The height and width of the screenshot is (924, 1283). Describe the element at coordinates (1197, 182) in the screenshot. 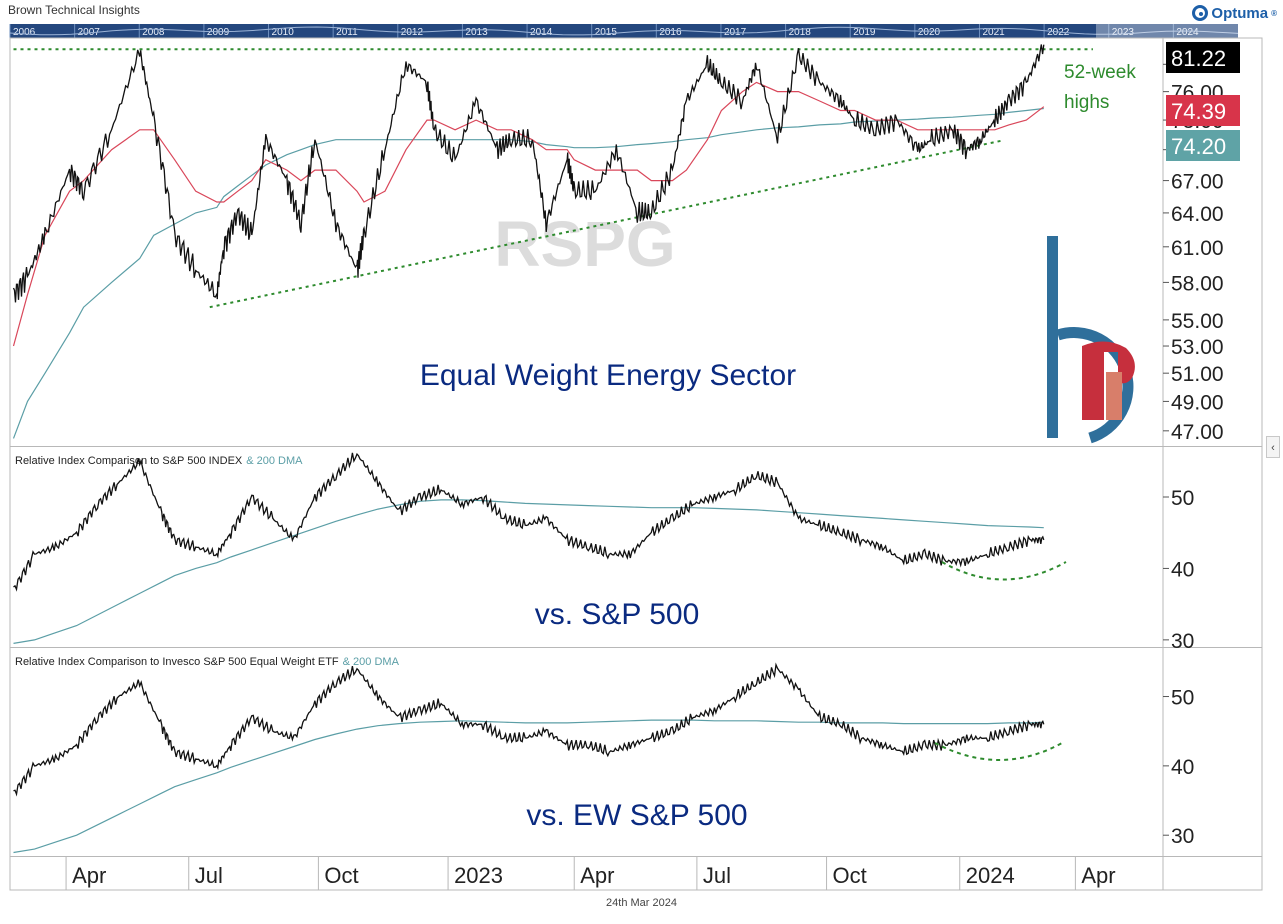

I see `y-tick-label: 67.00` at that location.